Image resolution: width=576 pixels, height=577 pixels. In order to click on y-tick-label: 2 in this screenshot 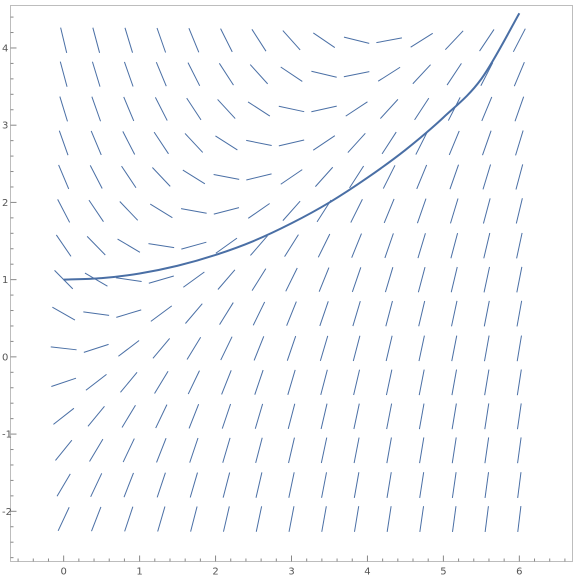, I will do `click(5, 203)`.